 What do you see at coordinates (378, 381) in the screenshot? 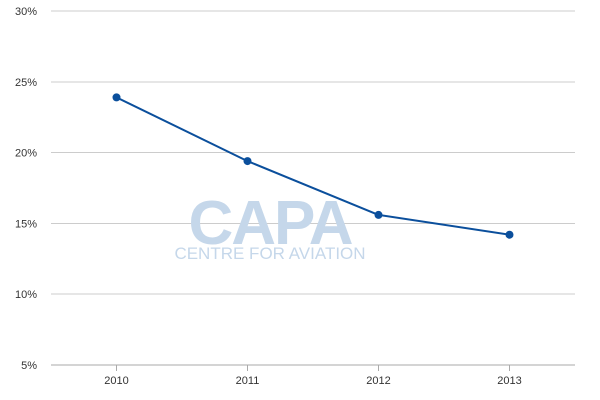
I see `x-tick-label: 2012` at bounding box center [378, 381].